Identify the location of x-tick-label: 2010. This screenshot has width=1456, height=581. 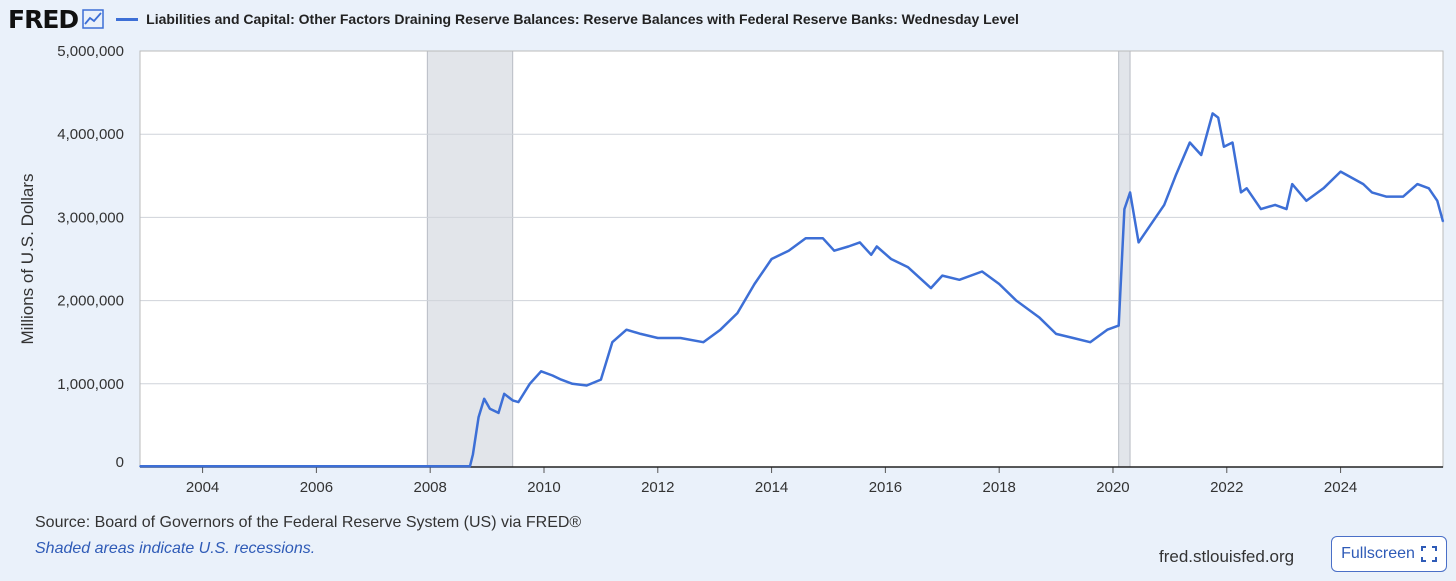
(543, 487).